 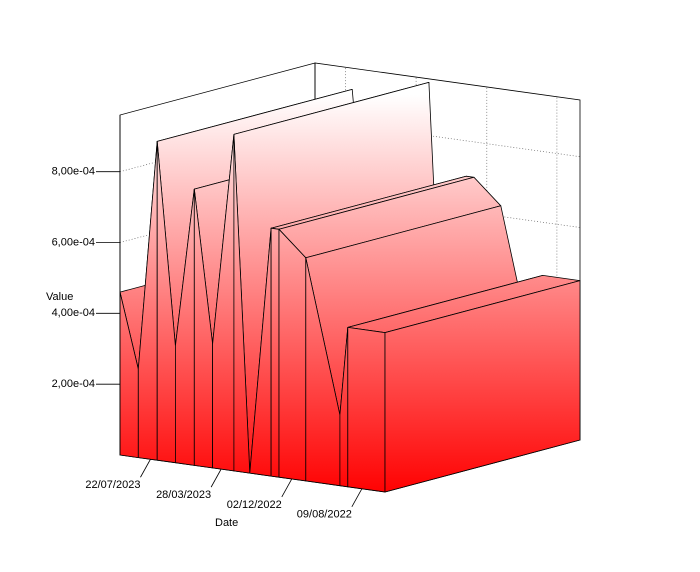 I want to click on x-tick-label: 02/12/2022, so click(x=254, y=505).